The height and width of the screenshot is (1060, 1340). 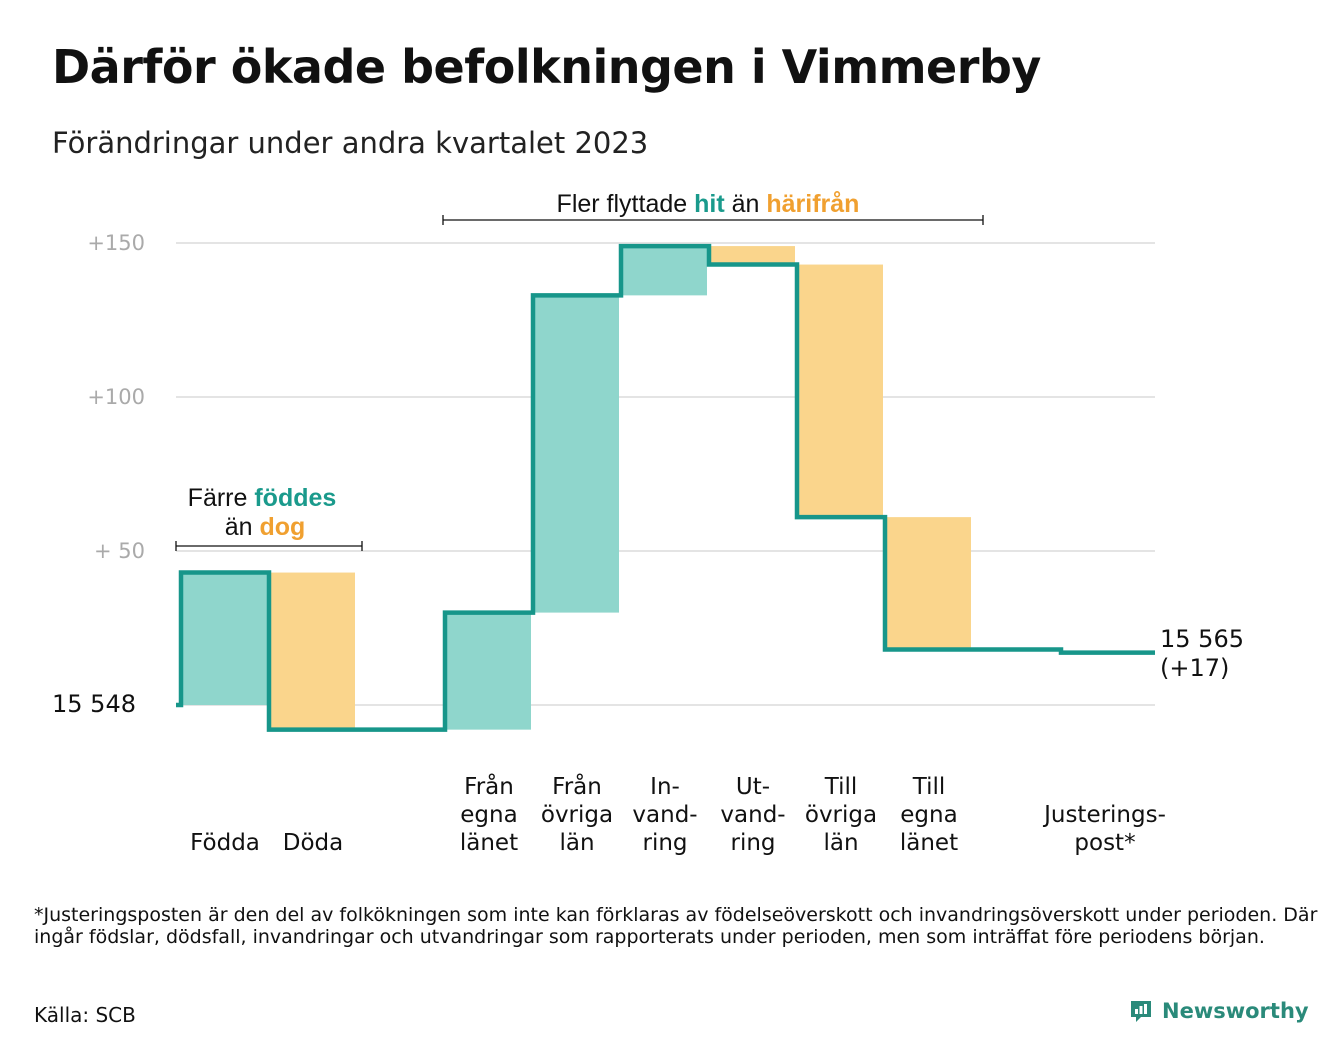 I want to click on y-tick-label-1: +100, so click(x=116, y=397).